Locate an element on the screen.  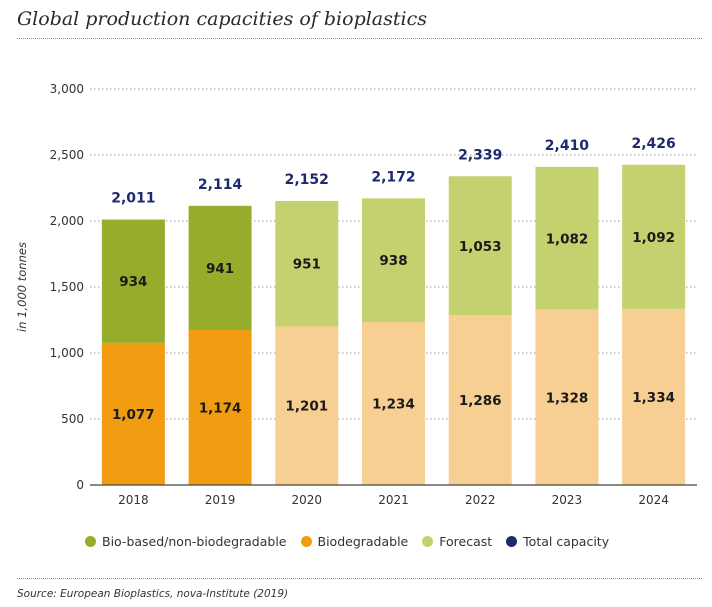
data-label-biodegradable: 1,077 is located at coordinates (133, 415).